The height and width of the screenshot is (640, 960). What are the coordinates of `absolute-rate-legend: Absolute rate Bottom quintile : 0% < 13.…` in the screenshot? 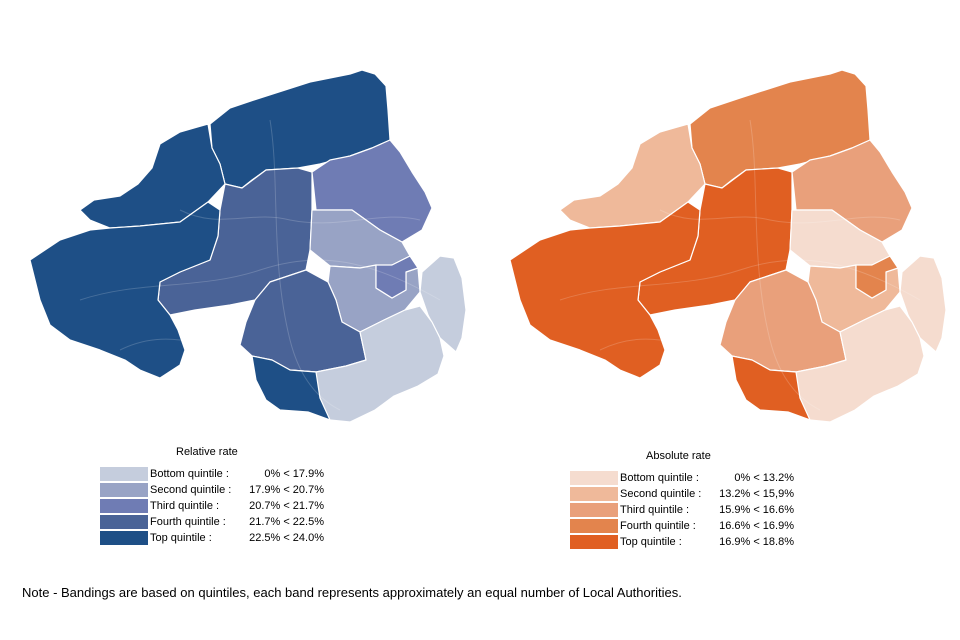 It's located at (682, 500).